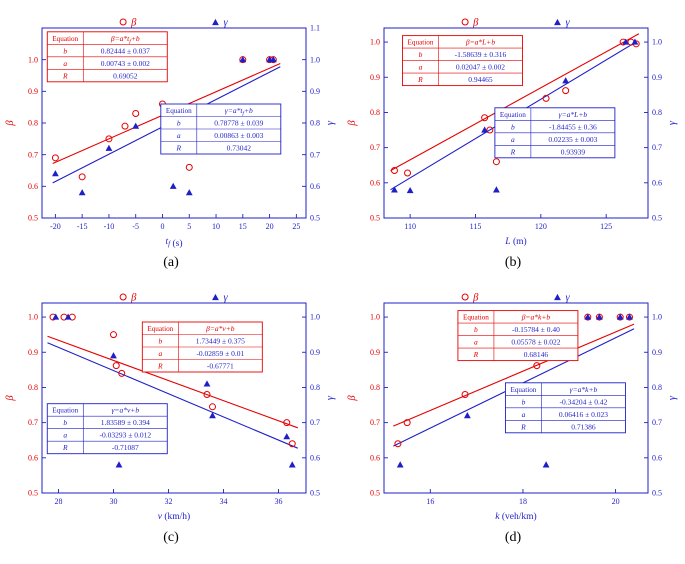 The height and width of the screenshot is (564, 685). What do you see at coordinates (171, 537) in the screenshot?
I see `subplot-c-caption: (c)` at bounding box center [171, 537].